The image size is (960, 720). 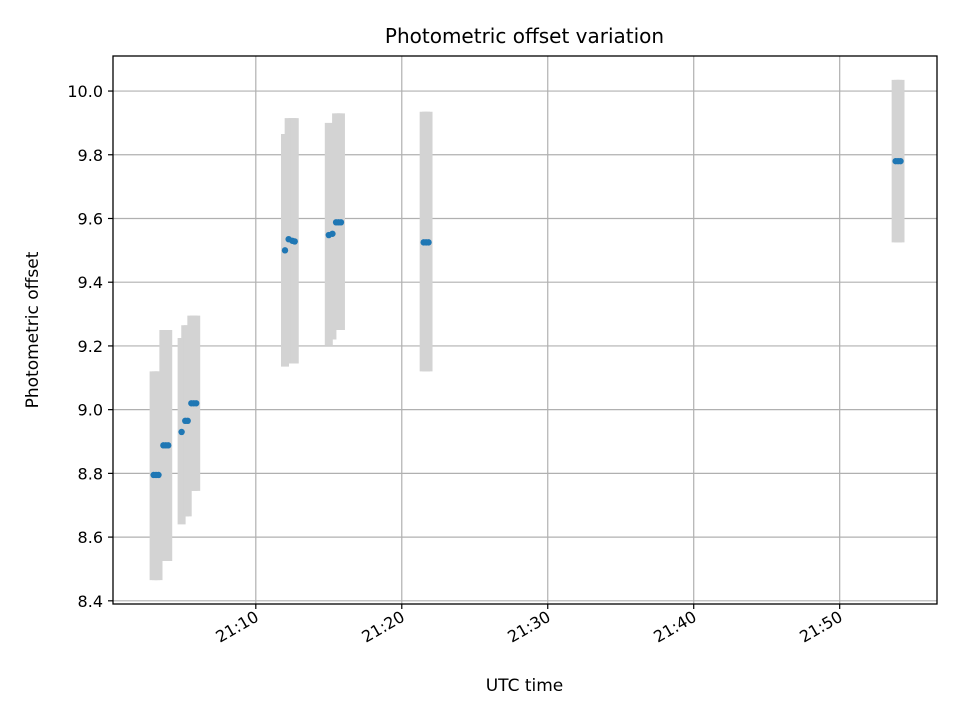 I want to click on y-tick-label: 8.8, so click(x=90, y=473).